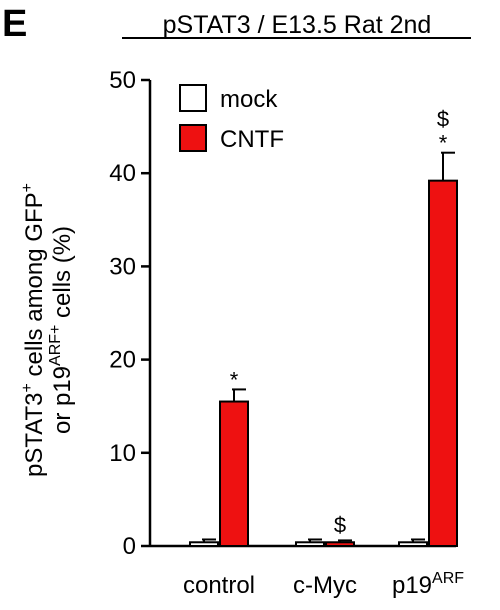  Describe the element at coordinates (122, 80) in the screenshot. I see `y-tick-label: 50` at that location.